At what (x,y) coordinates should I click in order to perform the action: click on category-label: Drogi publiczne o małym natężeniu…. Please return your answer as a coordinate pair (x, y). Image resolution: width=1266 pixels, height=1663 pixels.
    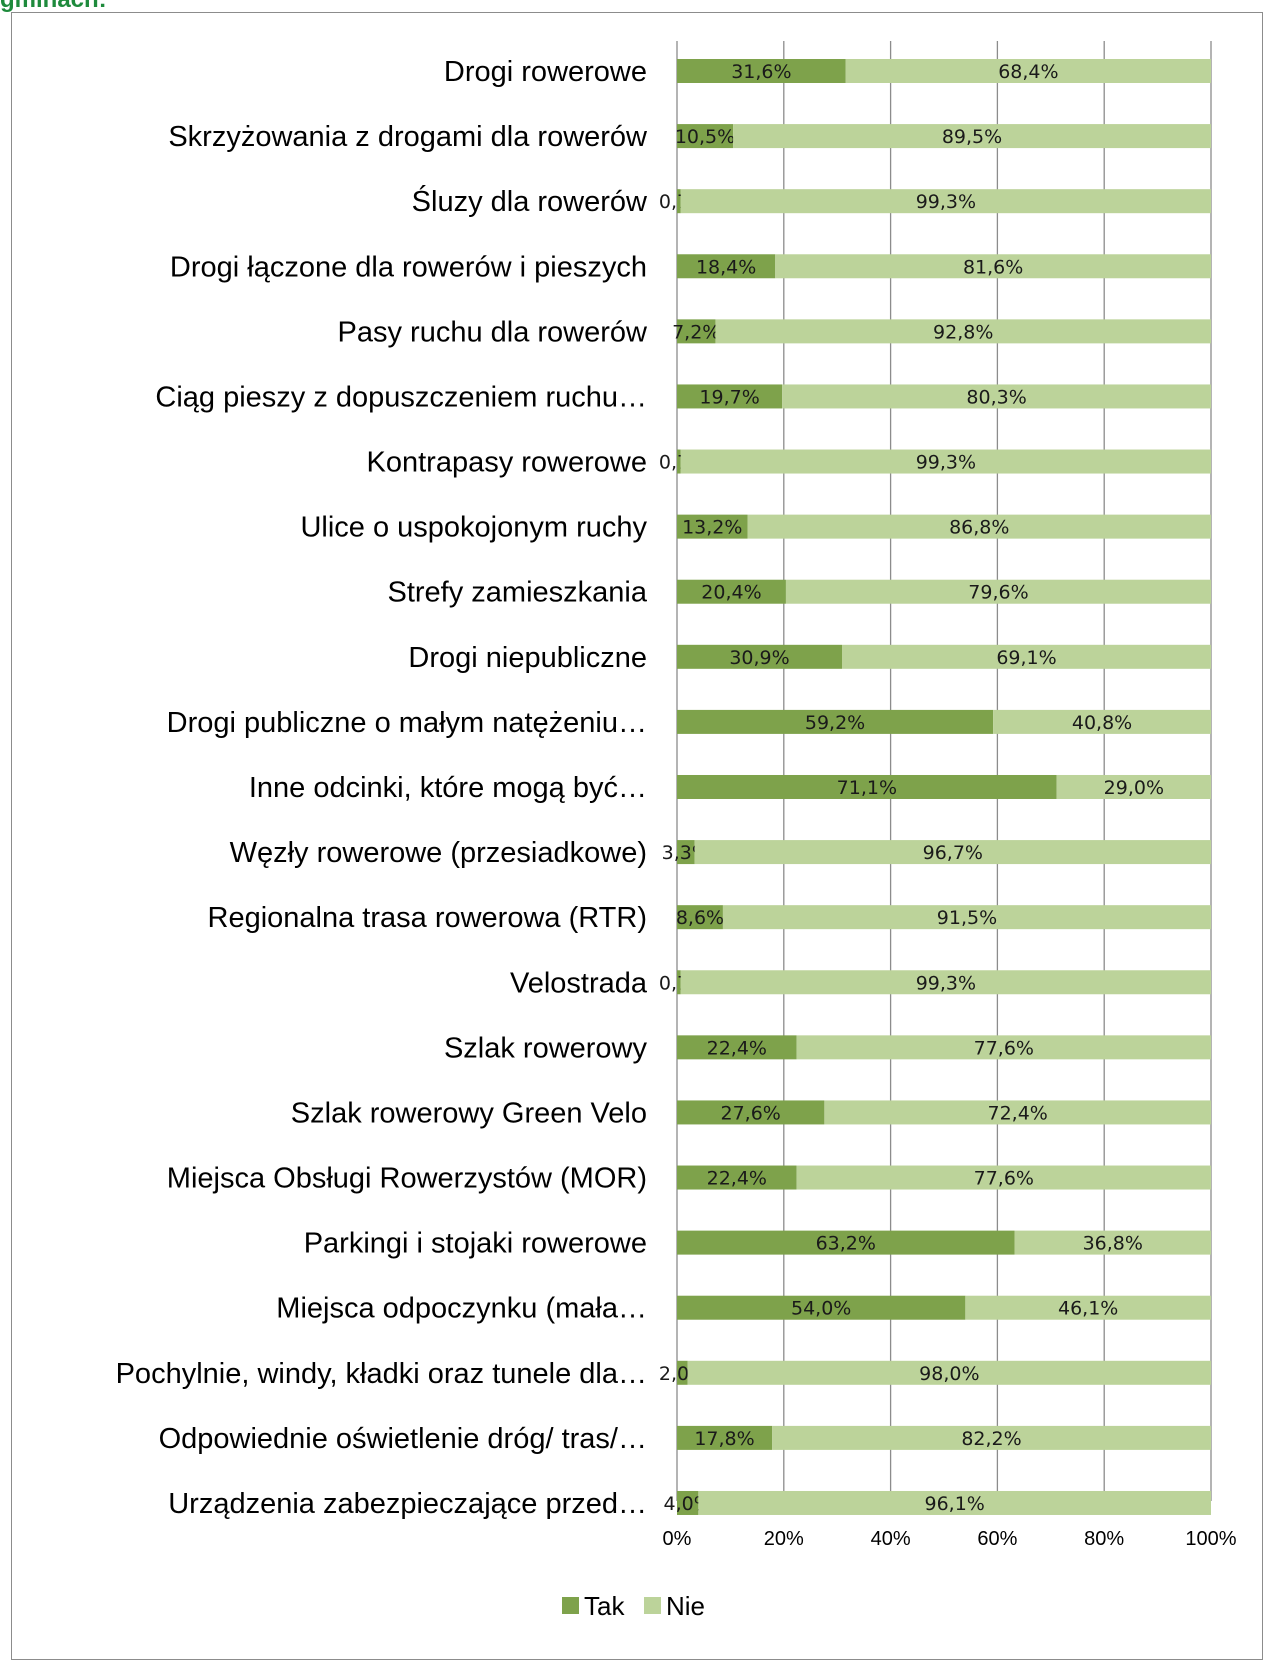
    Looking at the image, I should click on (407, 723).